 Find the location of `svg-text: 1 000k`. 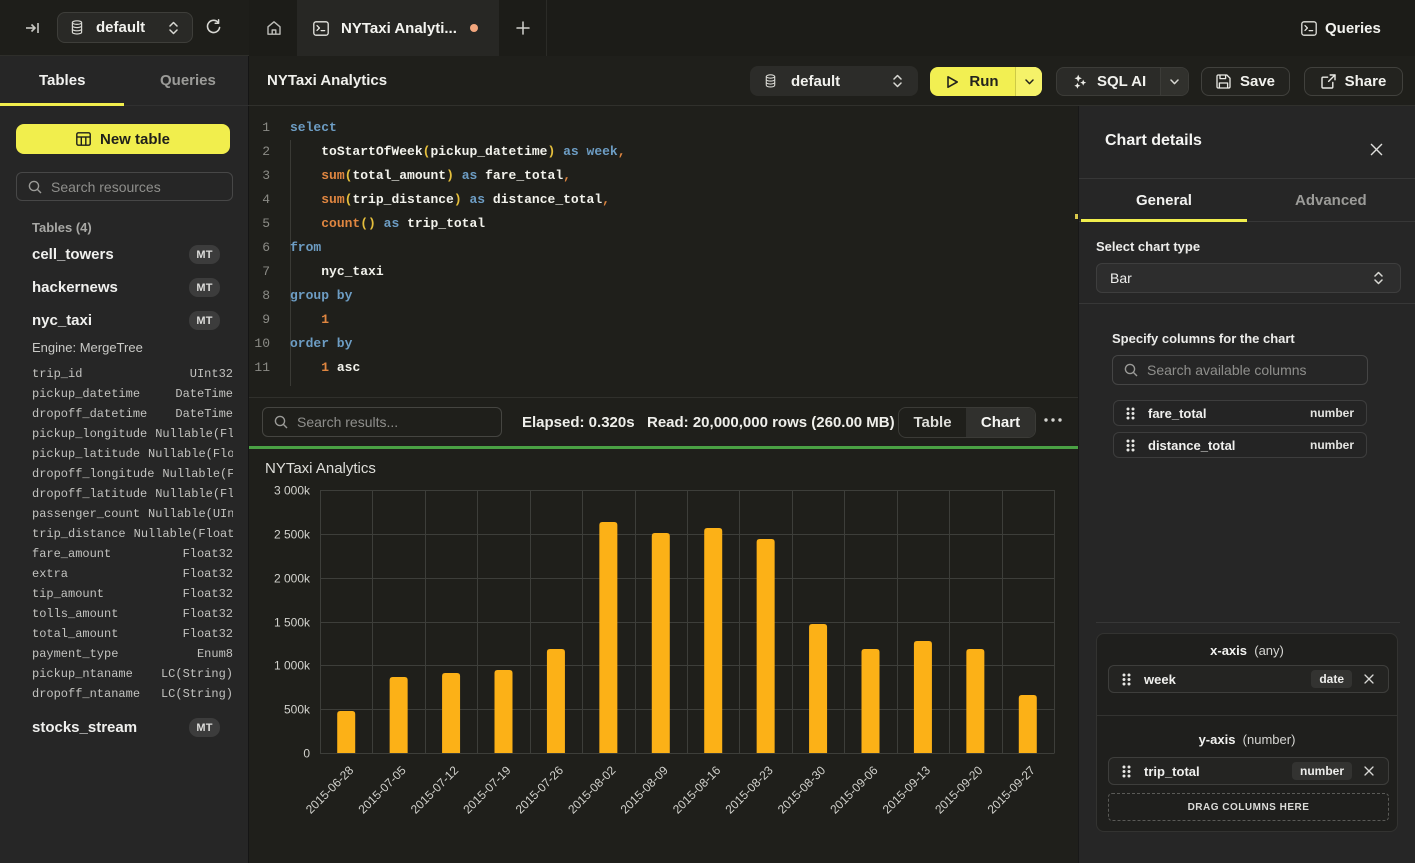

svg-text: 1 000k is located at coordinates (292, 666).